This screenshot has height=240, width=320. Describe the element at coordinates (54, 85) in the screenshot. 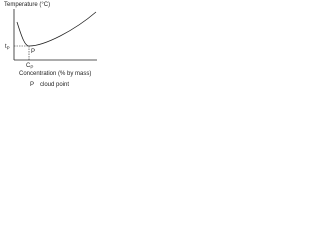

I see `legend-text: cloud point` at that location.